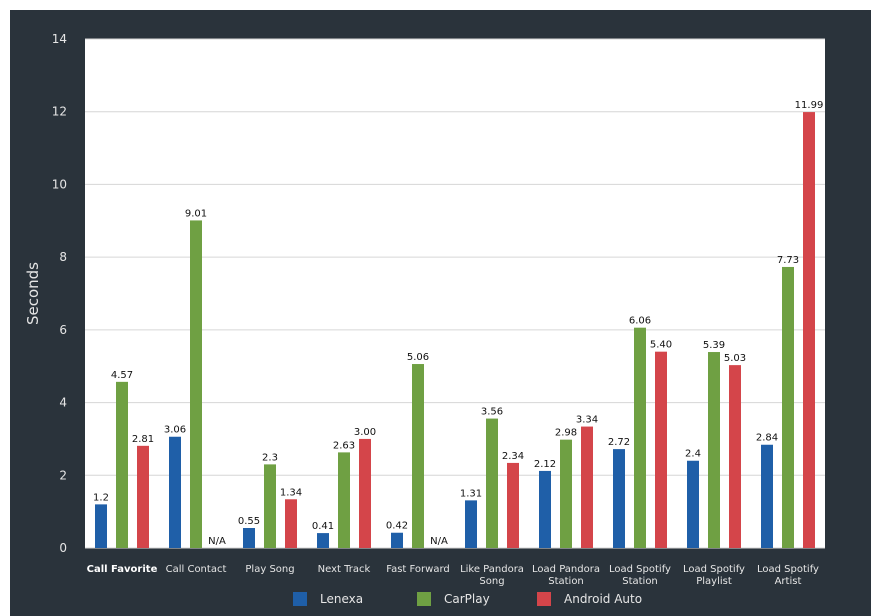  What do you see at coordinates (492, 412) in the screenshot?
I see `data-label: 3.56` at bounding box center [492, 412].